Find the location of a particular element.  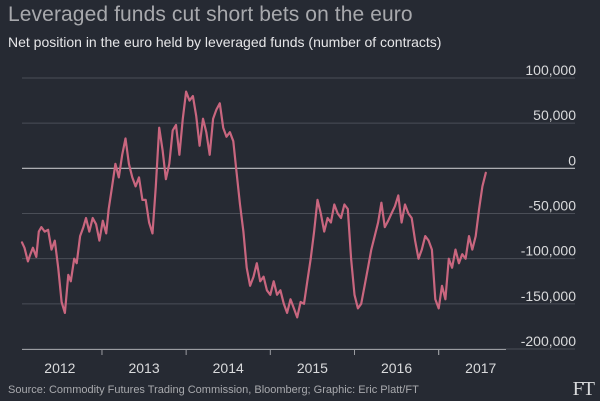

y-tick-label: -150,000 is located at coordinates (548, 296).